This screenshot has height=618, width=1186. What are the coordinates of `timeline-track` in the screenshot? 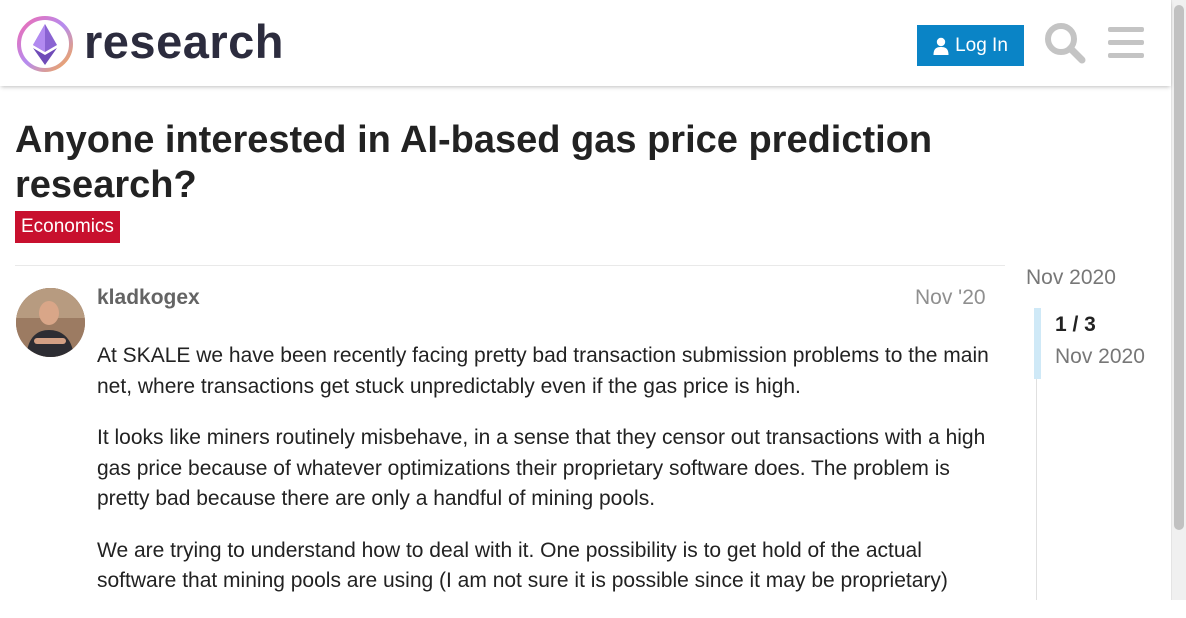 It's located at (1036, 454).